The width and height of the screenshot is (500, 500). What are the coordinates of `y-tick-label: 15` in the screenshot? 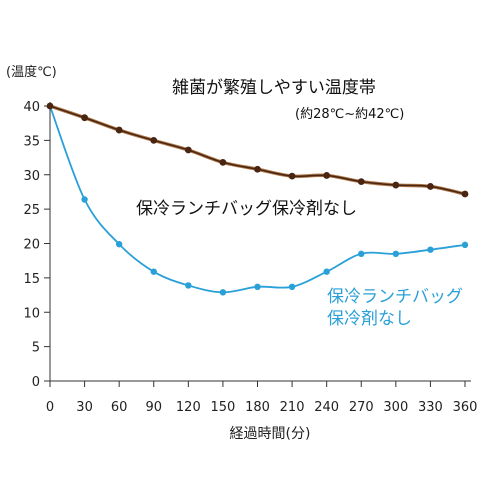 It's located at (31, 279).